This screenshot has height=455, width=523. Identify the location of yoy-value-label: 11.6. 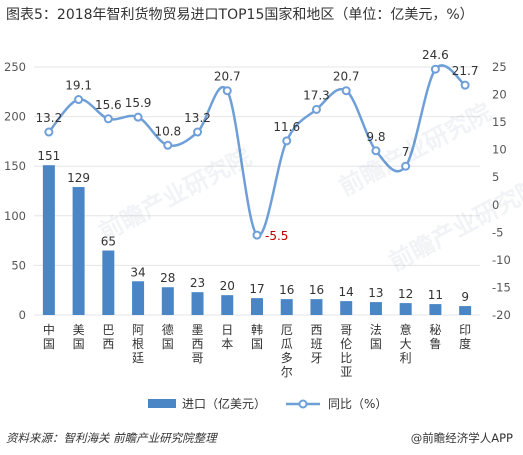
(286, 127).